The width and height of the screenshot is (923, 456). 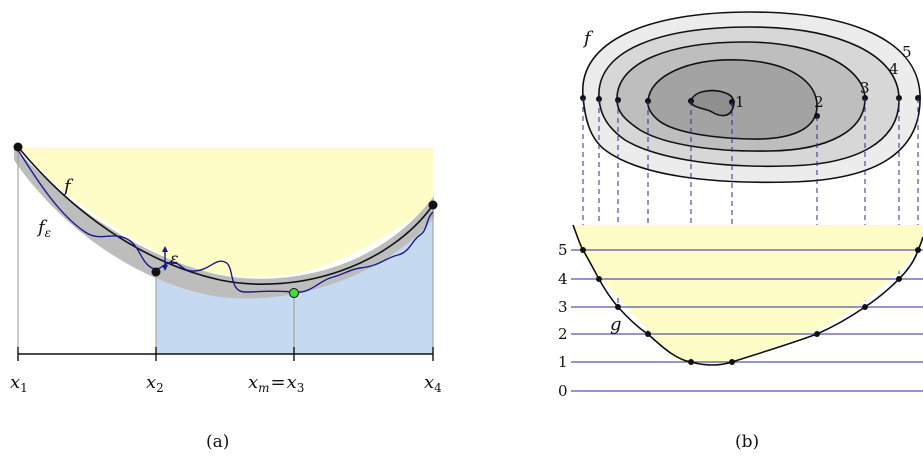 What do you see at coordinates (588, 38) in the screenshot?
I see `label-contour-f: f` at bounding box center [588, 38].